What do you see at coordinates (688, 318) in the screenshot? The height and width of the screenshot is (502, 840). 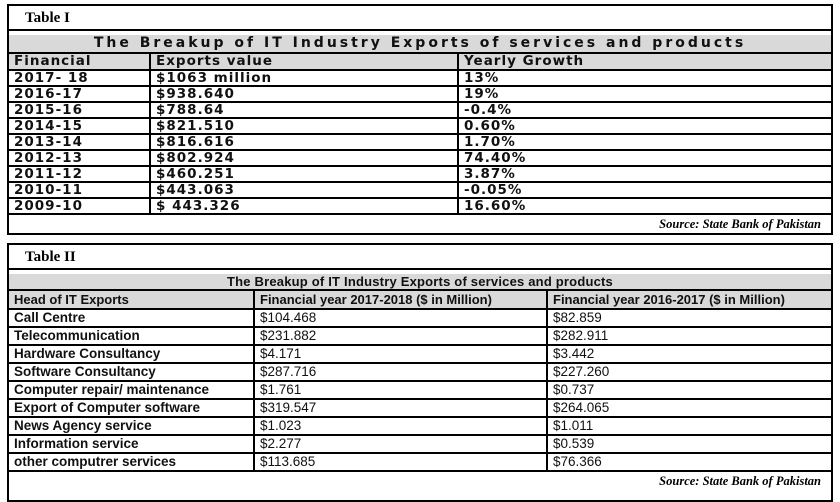 I see `table-cell: $82.859` at bounding box center [688, 318].